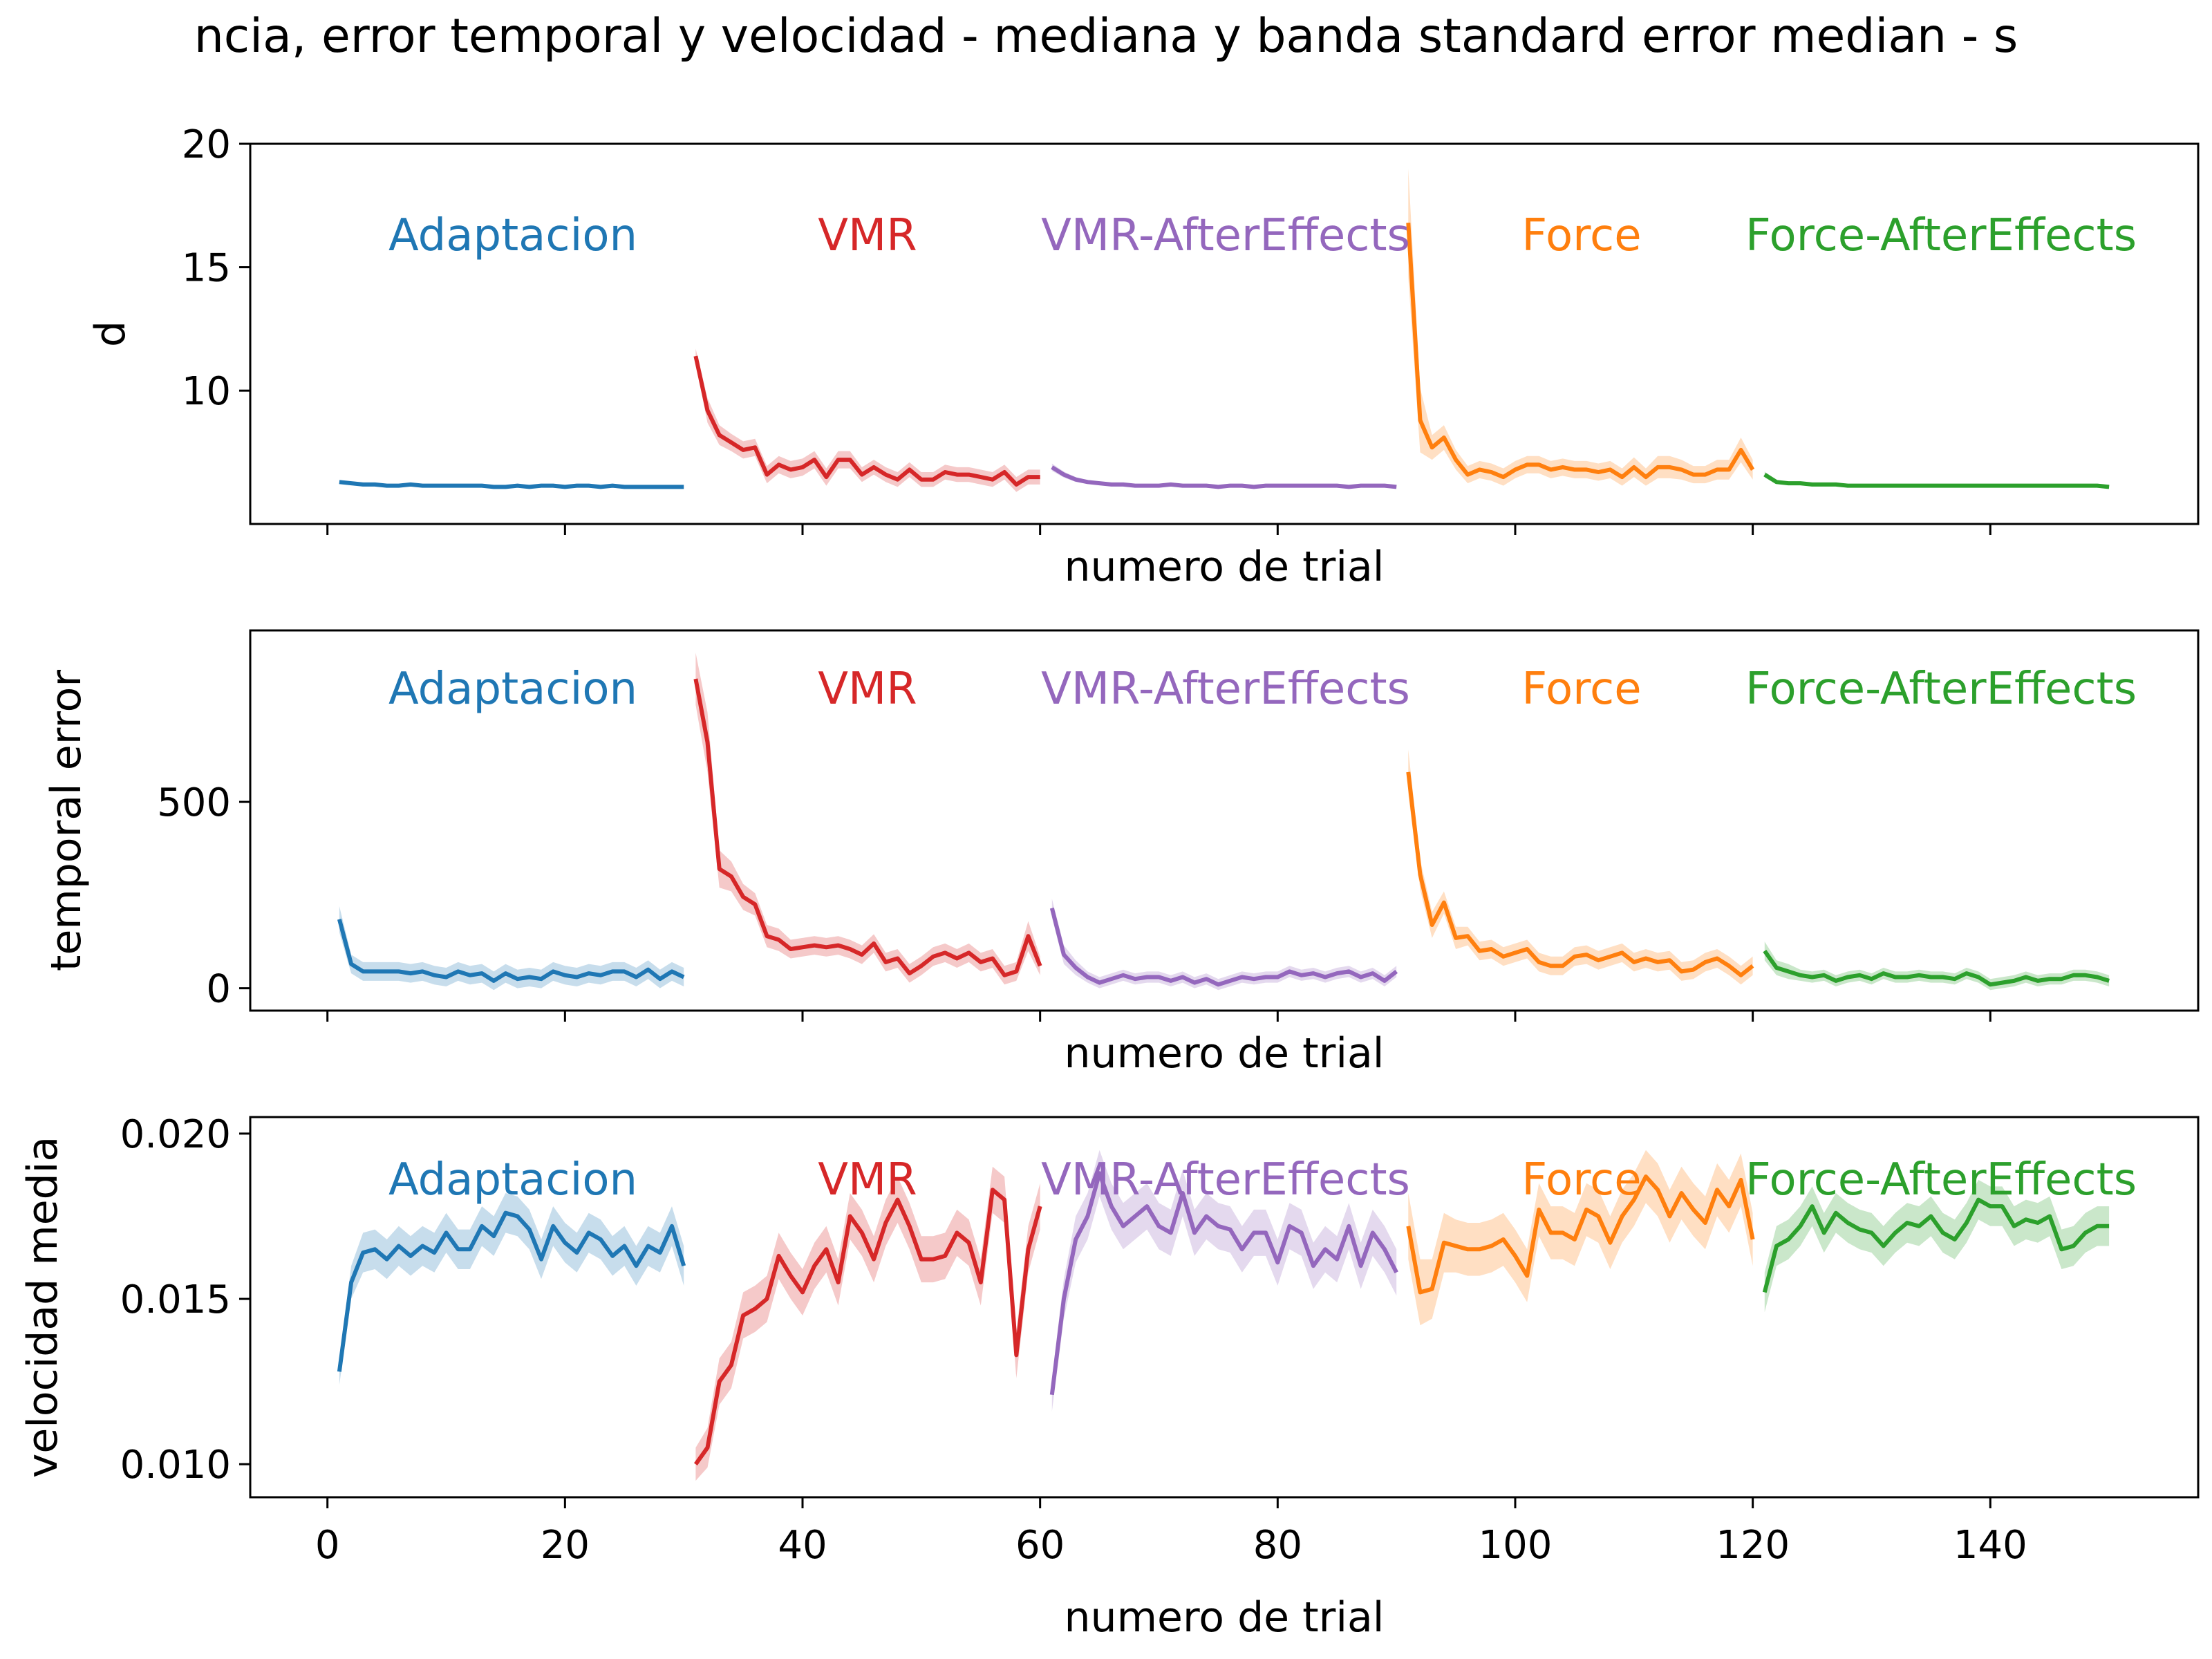 This screenshot has height=1659, width=2212. I want to click on x-tick-label: 140, so click(1990, 1545).